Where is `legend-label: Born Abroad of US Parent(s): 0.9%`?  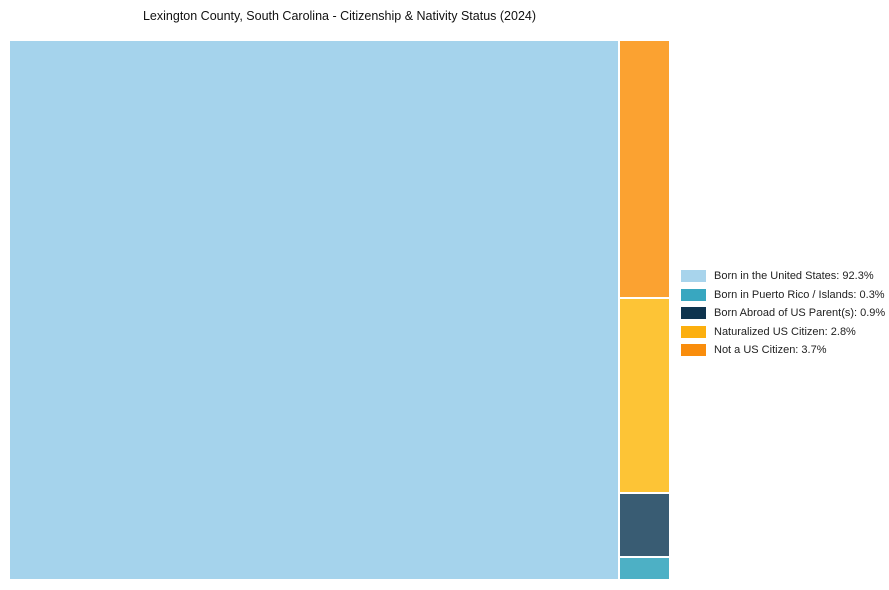
legend-label: Born Abroad of US Parent(s): 0.9% is located at coordinates (800, 313).